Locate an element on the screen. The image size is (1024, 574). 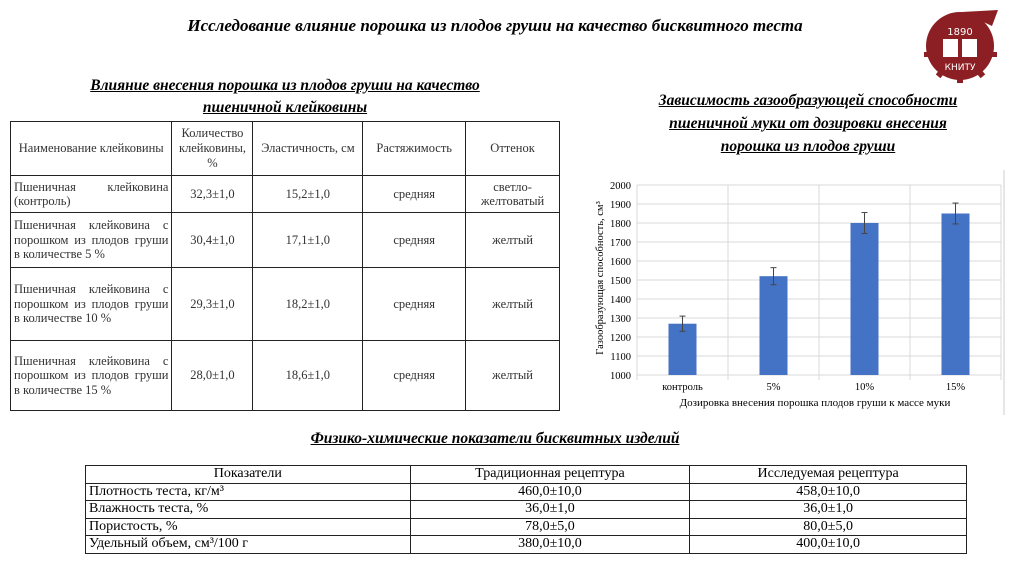
cell: 380,0±10,0 is located at coordinates (550, 544).